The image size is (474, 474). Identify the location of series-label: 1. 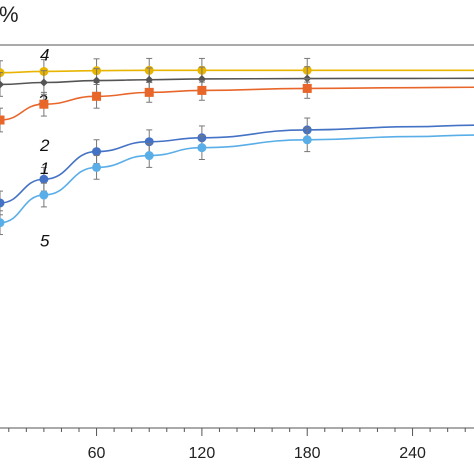
(44, 168).